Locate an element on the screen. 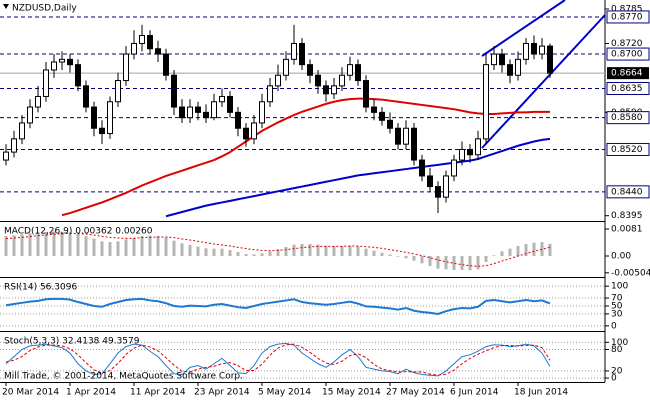 The image size is (650, 400). y-tick-label: 80 is located at coordinates (617, 350).